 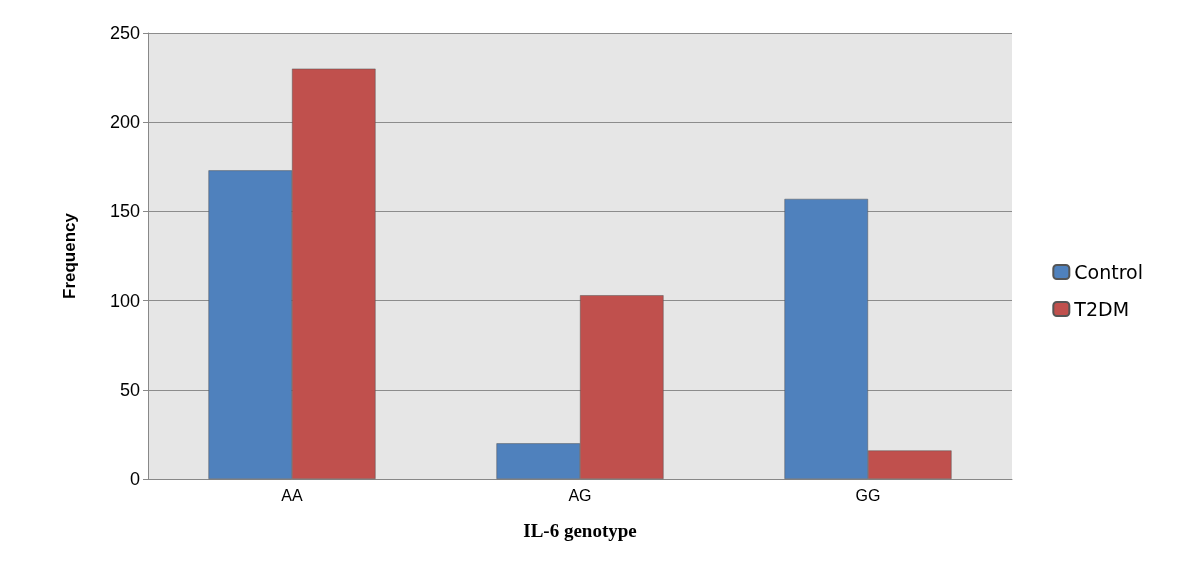 What do you see at coordinates (129, 389) in the screenshot?
I see `y-tick-label: 50` at bounding box center [129, 389].